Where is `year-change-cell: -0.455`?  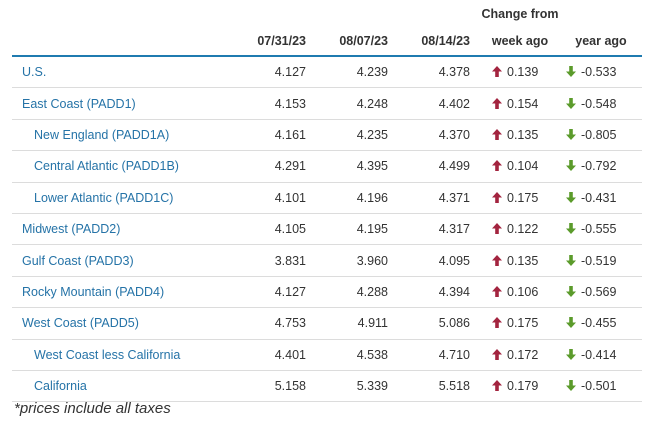 year-change-cell: -0.455 is located at coordinates (601, 323).